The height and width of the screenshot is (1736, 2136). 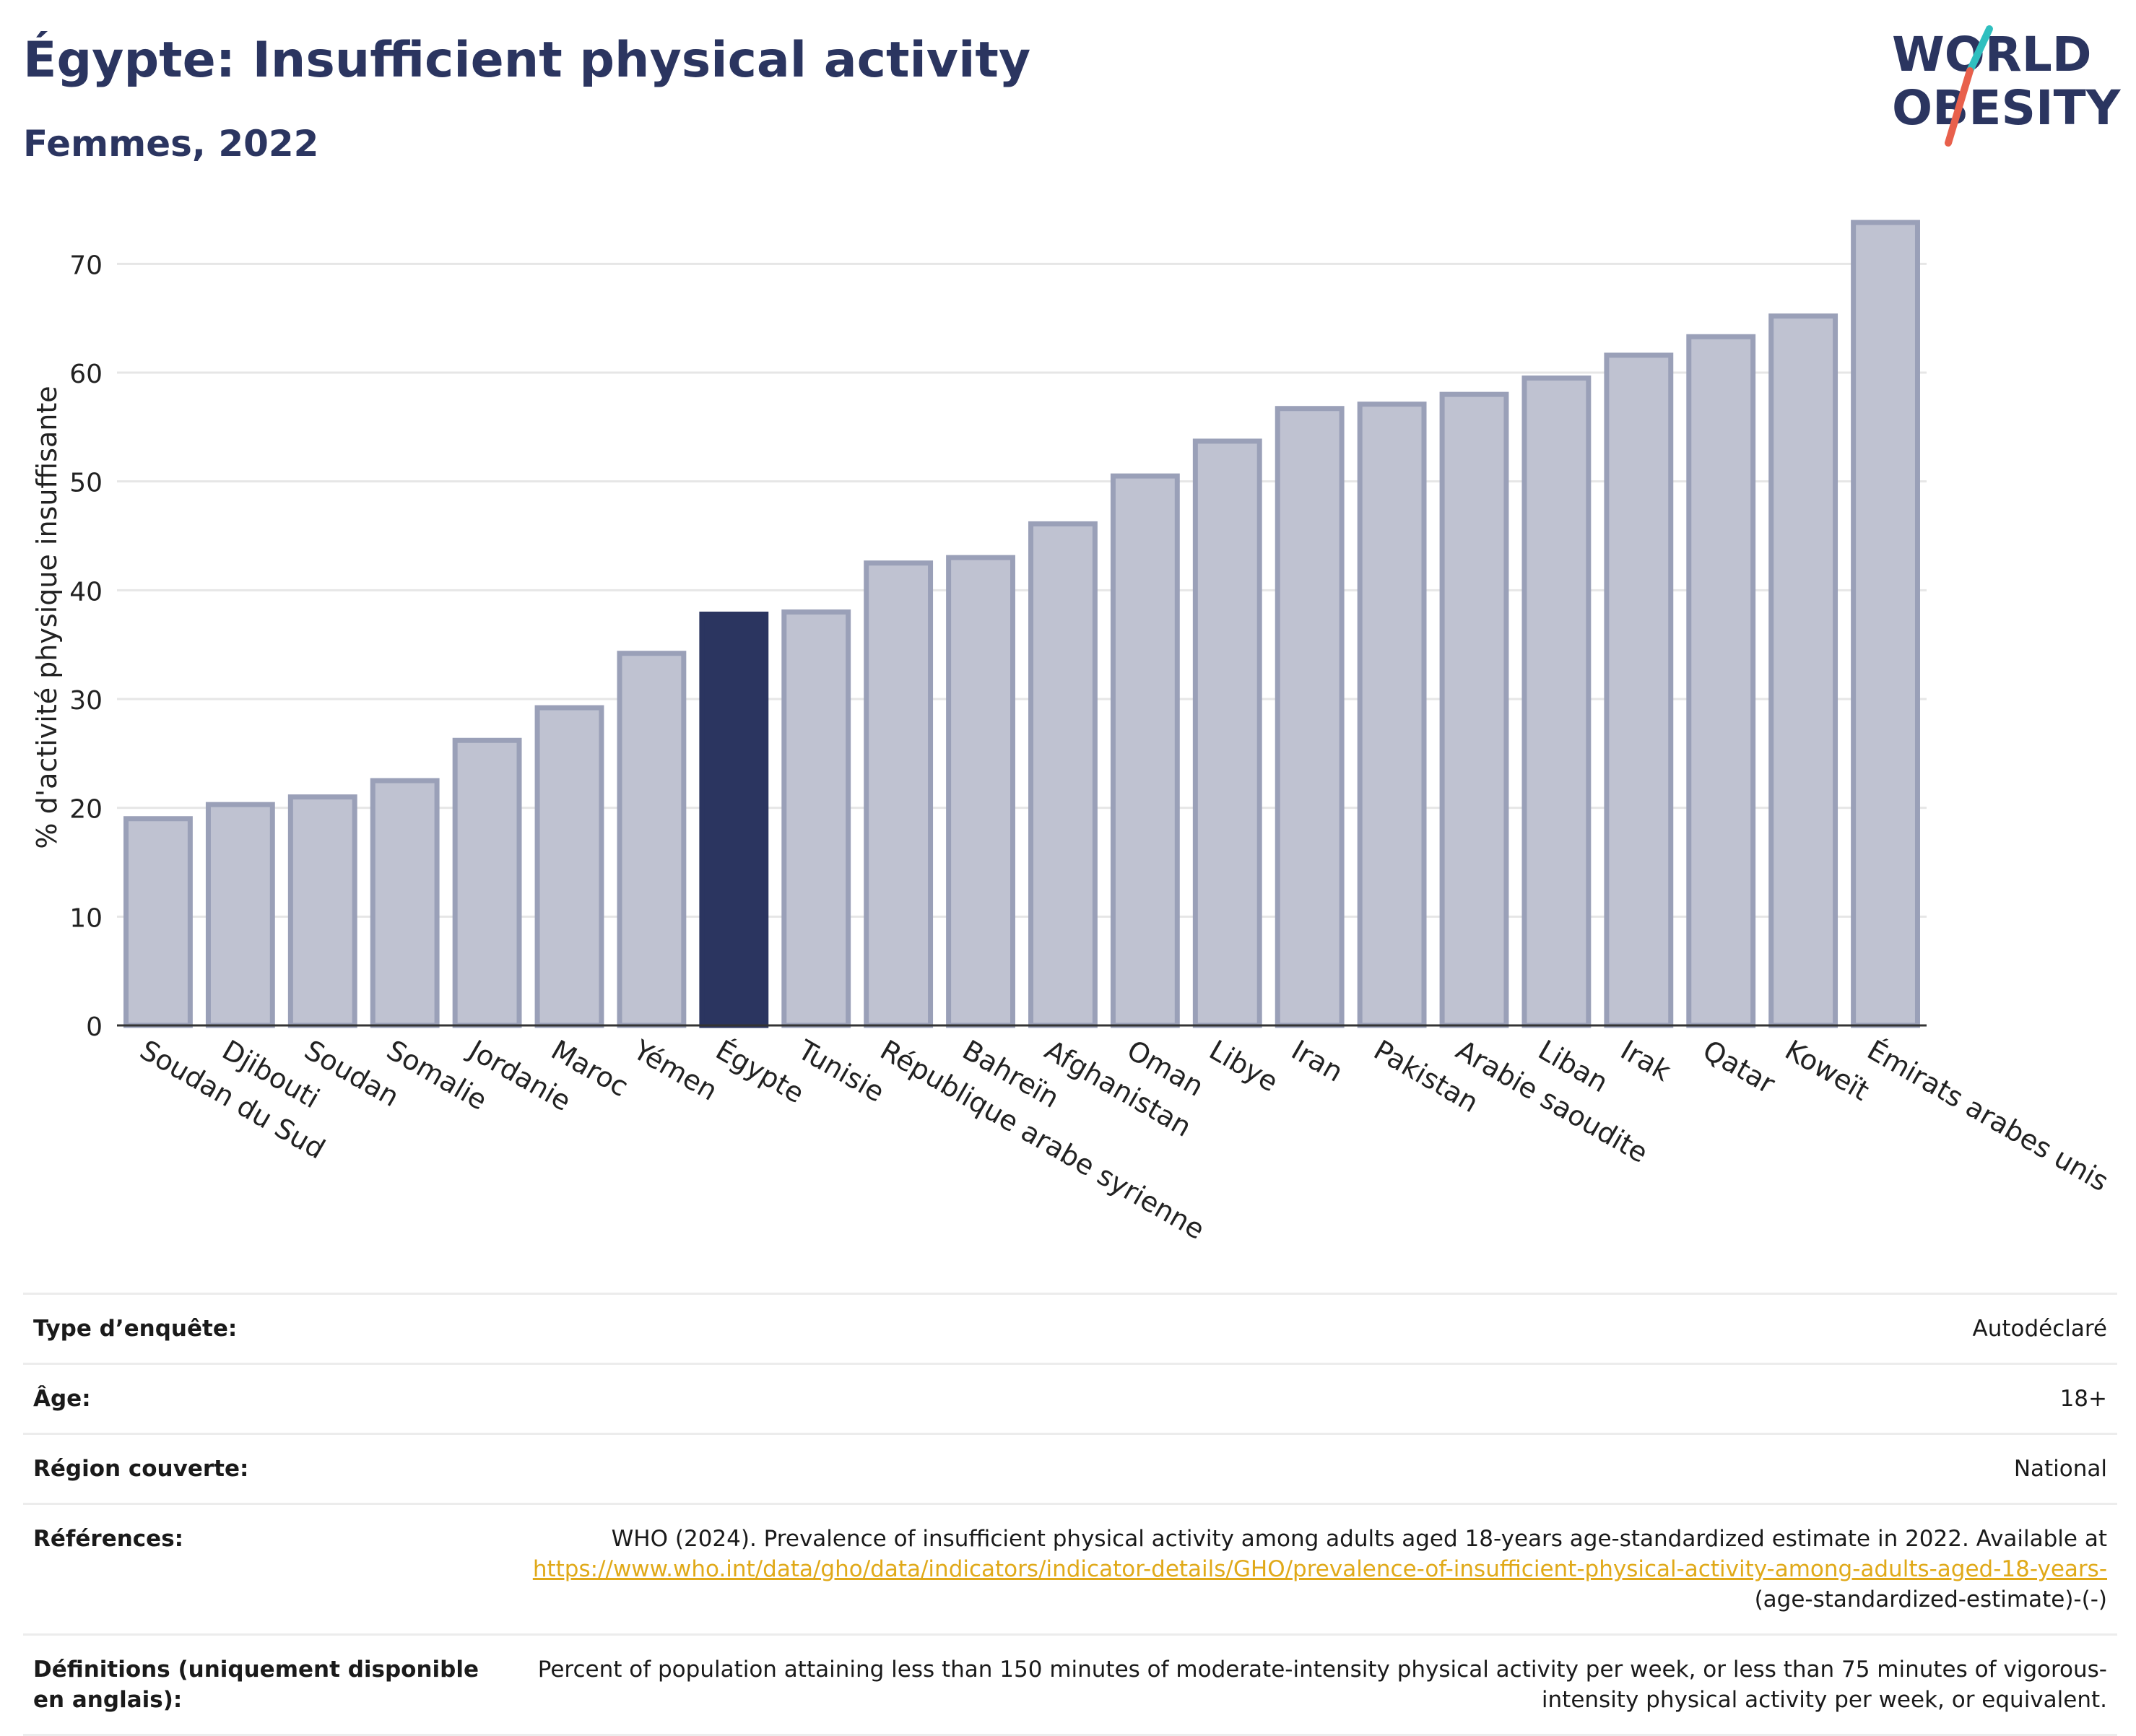 I want to click on info-row-region: Région couverte: National, so click(x=1070, y=1468).